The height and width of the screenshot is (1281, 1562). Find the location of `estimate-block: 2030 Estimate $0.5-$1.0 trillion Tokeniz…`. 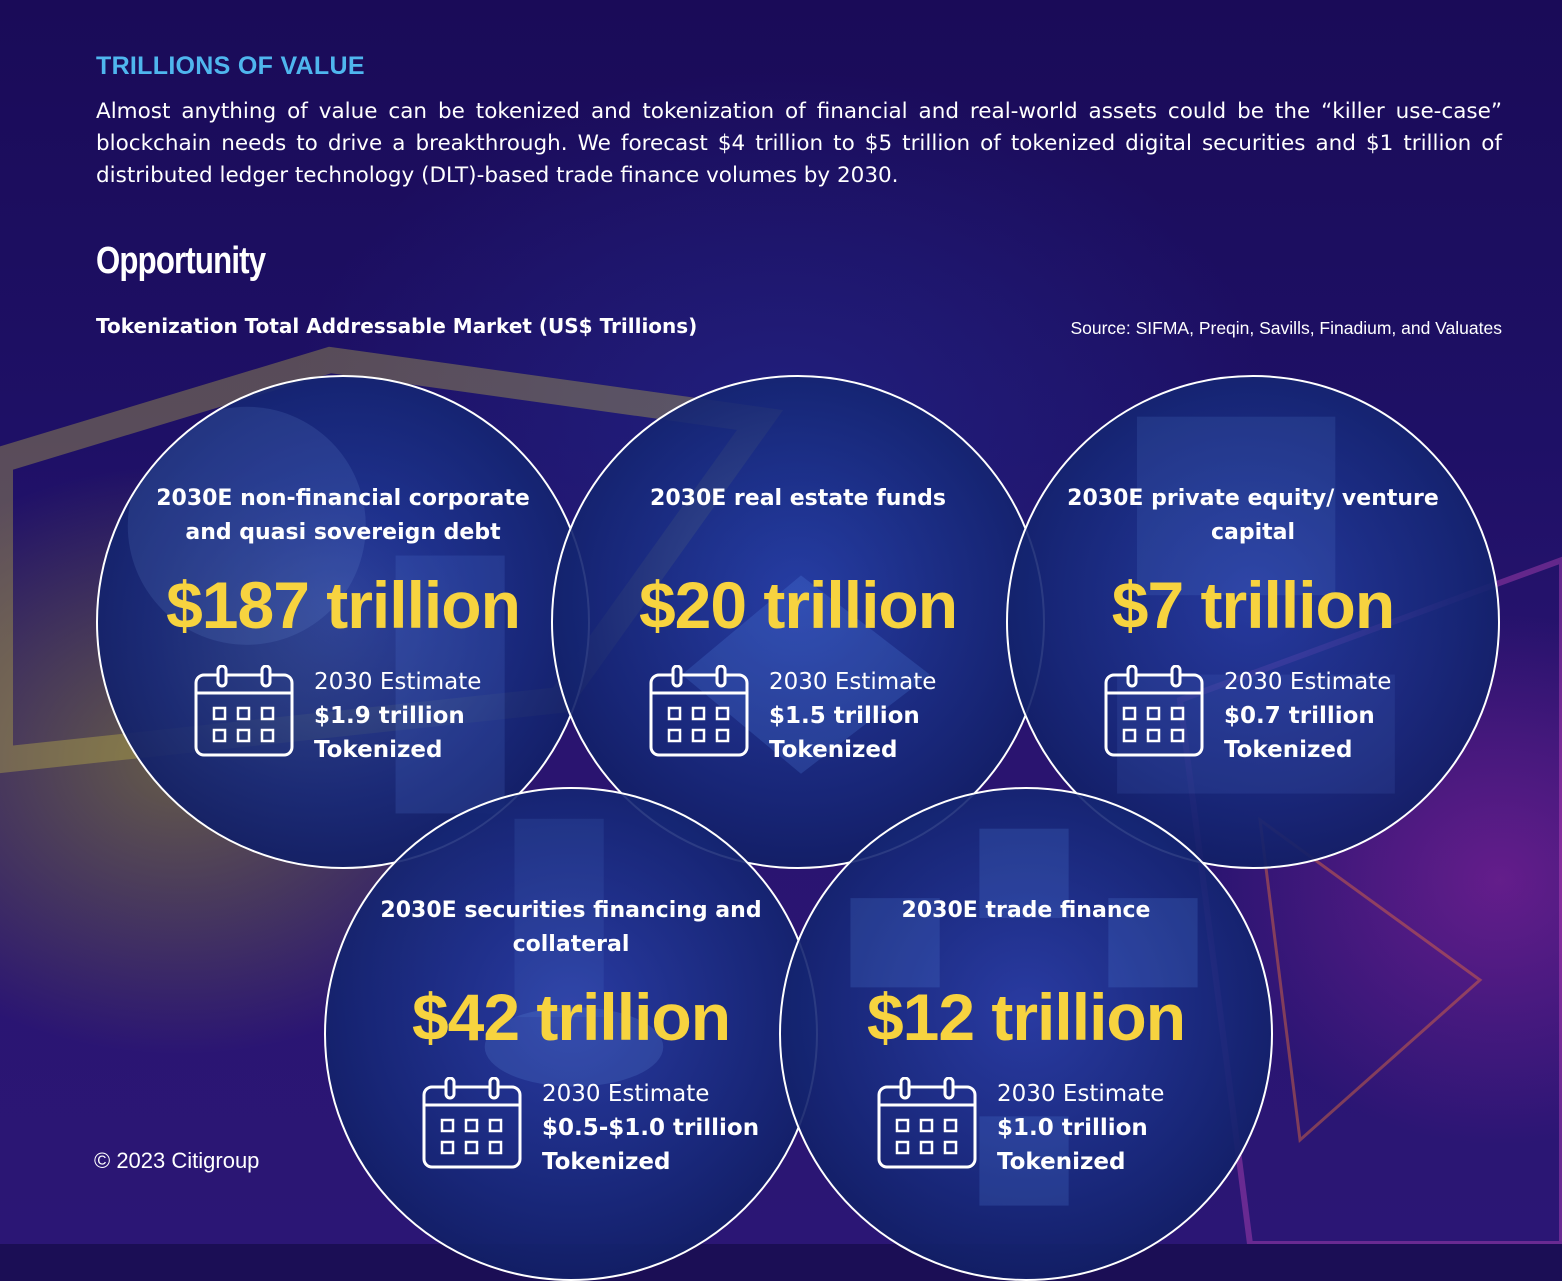

estimate-block: 2030 Estimate $0.5-$1.0 trillion Tokeniz… is located at coordinates (590, 1128).